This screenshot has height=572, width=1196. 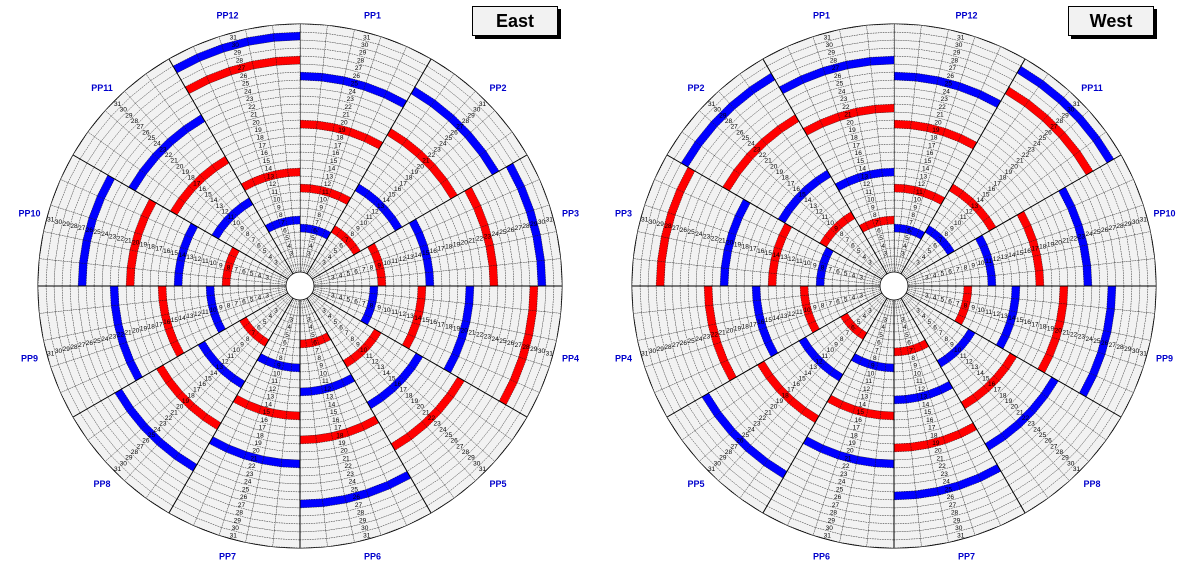 I want to click on east-ring-number: 11, so click(x=274, y=192).